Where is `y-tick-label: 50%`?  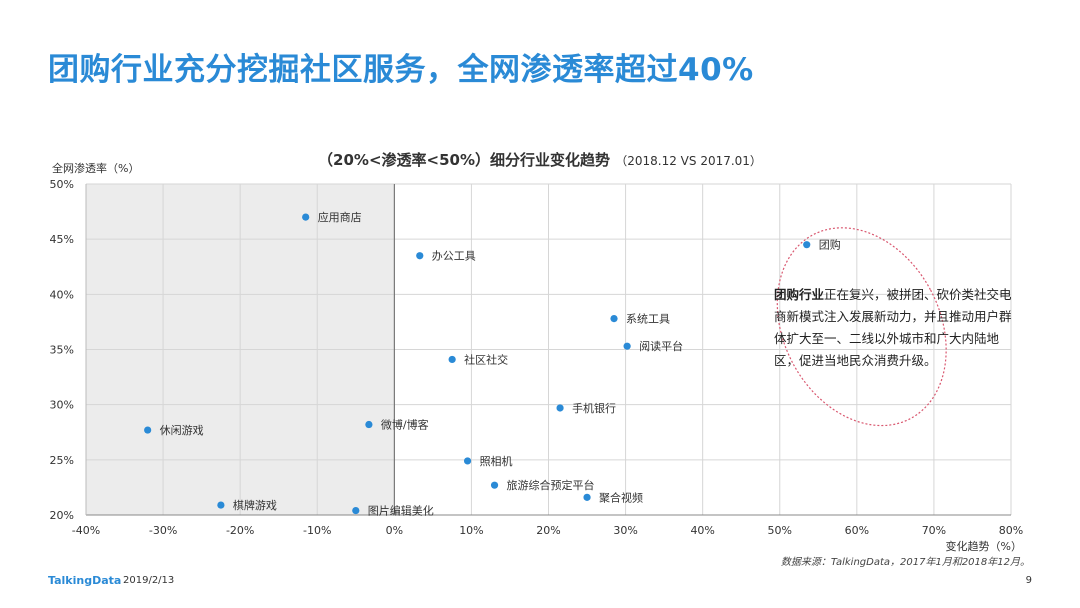 y-tick-label: 50% is located at coordinates (62, 184).